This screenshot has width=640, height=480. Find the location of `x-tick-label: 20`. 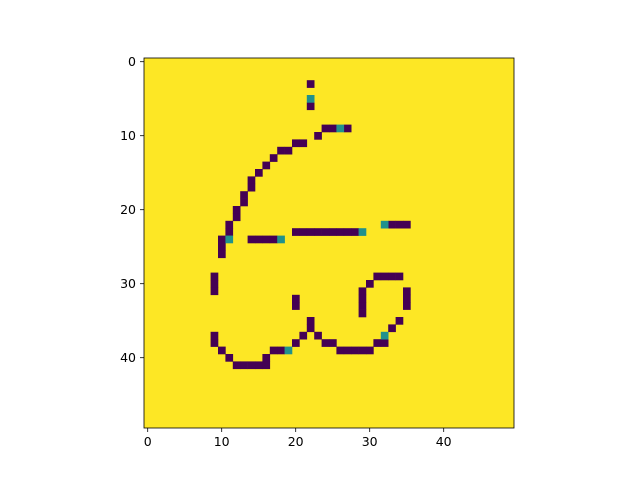

x-tick-label: 20 is located at coordinates (296, 441).